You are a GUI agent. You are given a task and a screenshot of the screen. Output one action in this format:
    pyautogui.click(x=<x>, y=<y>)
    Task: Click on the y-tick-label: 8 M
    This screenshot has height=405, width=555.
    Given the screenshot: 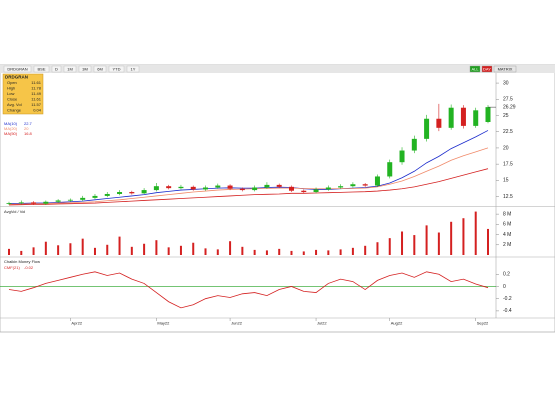 What is the action you would take?
    pyautogui.click(x=507, y=214)
    